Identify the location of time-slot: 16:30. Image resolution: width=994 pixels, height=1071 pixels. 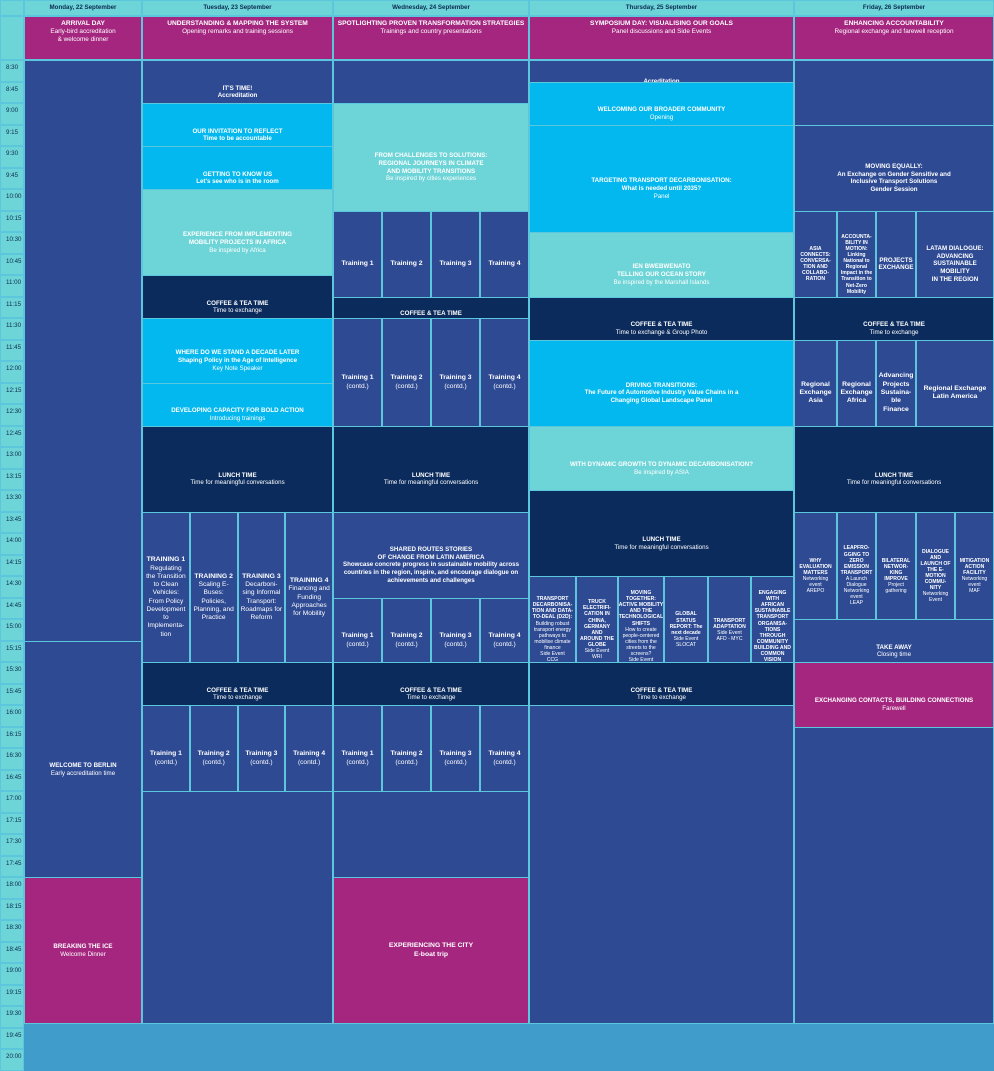
(12, 759).